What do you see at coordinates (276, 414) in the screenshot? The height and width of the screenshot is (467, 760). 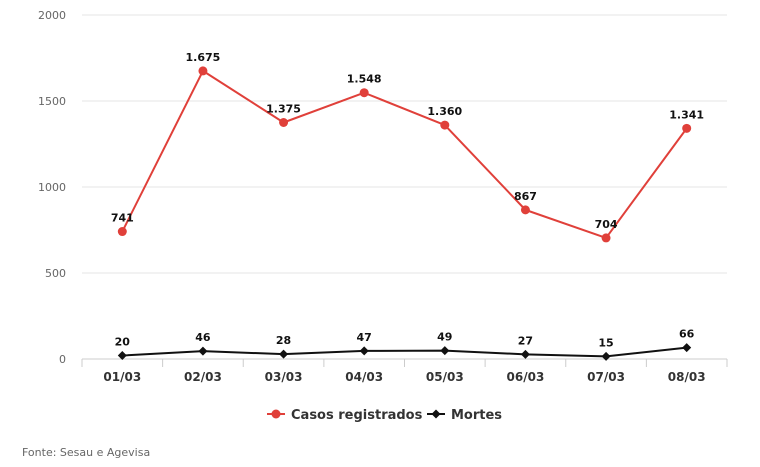 I see `legend-marker-casos` at bounding box center [276, 414].